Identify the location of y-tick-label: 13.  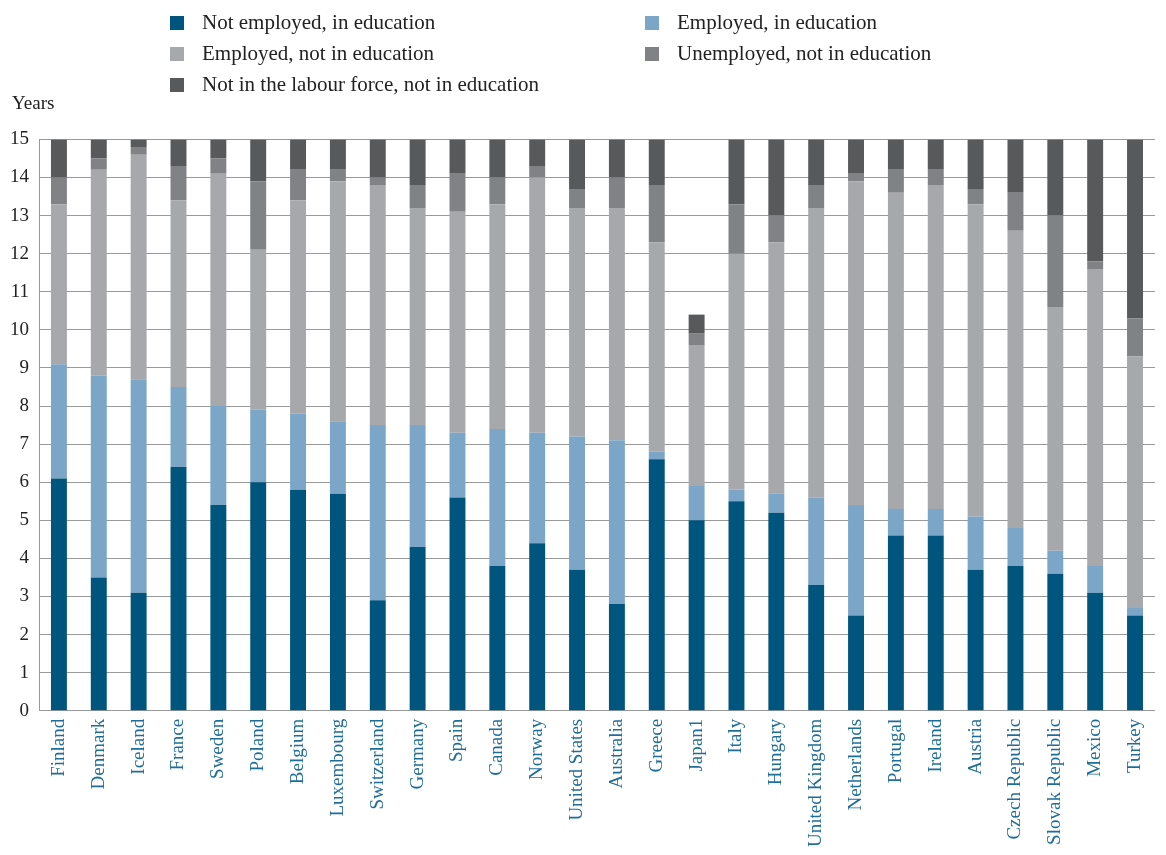
(19, 214).